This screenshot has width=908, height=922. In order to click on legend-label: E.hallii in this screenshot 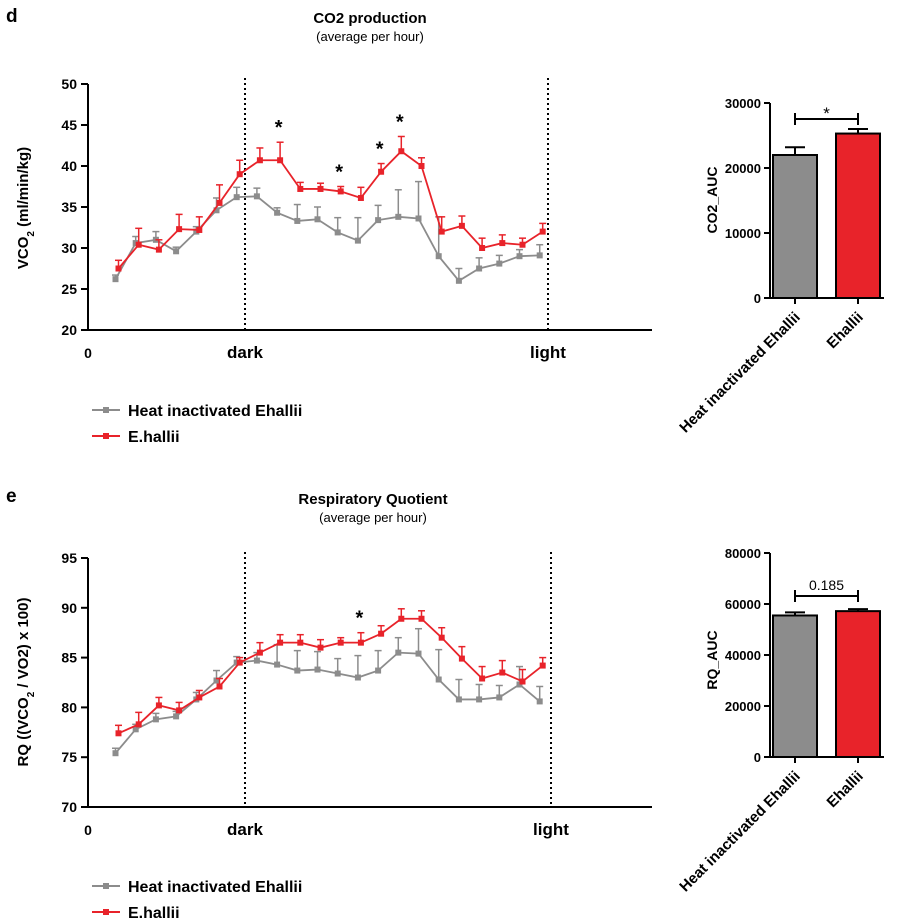, I will do `click(154, 437)`.